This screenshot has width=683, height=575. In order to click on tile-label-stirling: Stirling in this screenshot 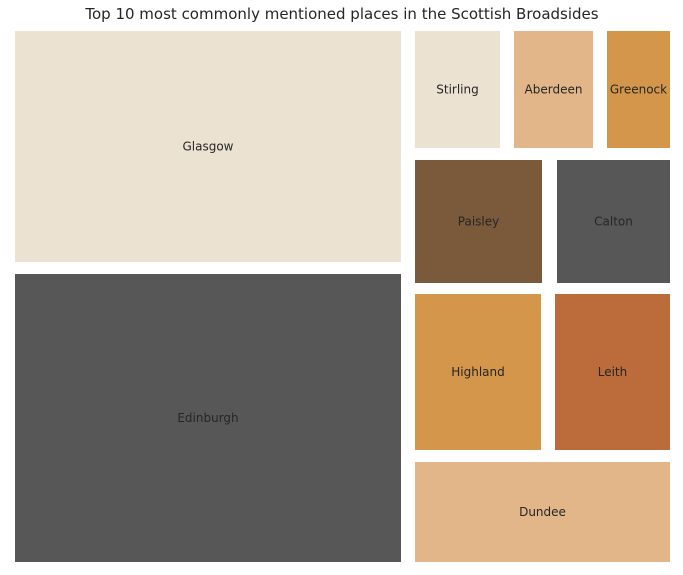, I will do `click(457, 90)`.